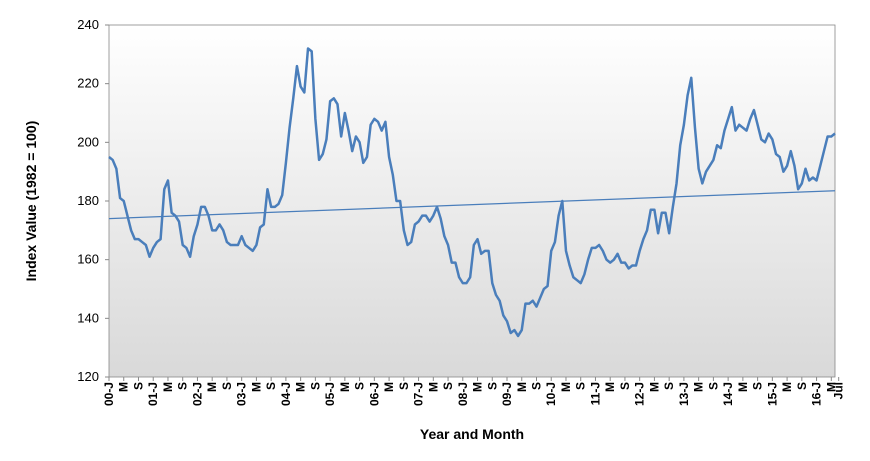 This screenshot has width=870, height=461. What do you see at coordinates (595, 393) in the screenshot?
I see `x-tick-label: 11-J` at bounding box center [595, 393].